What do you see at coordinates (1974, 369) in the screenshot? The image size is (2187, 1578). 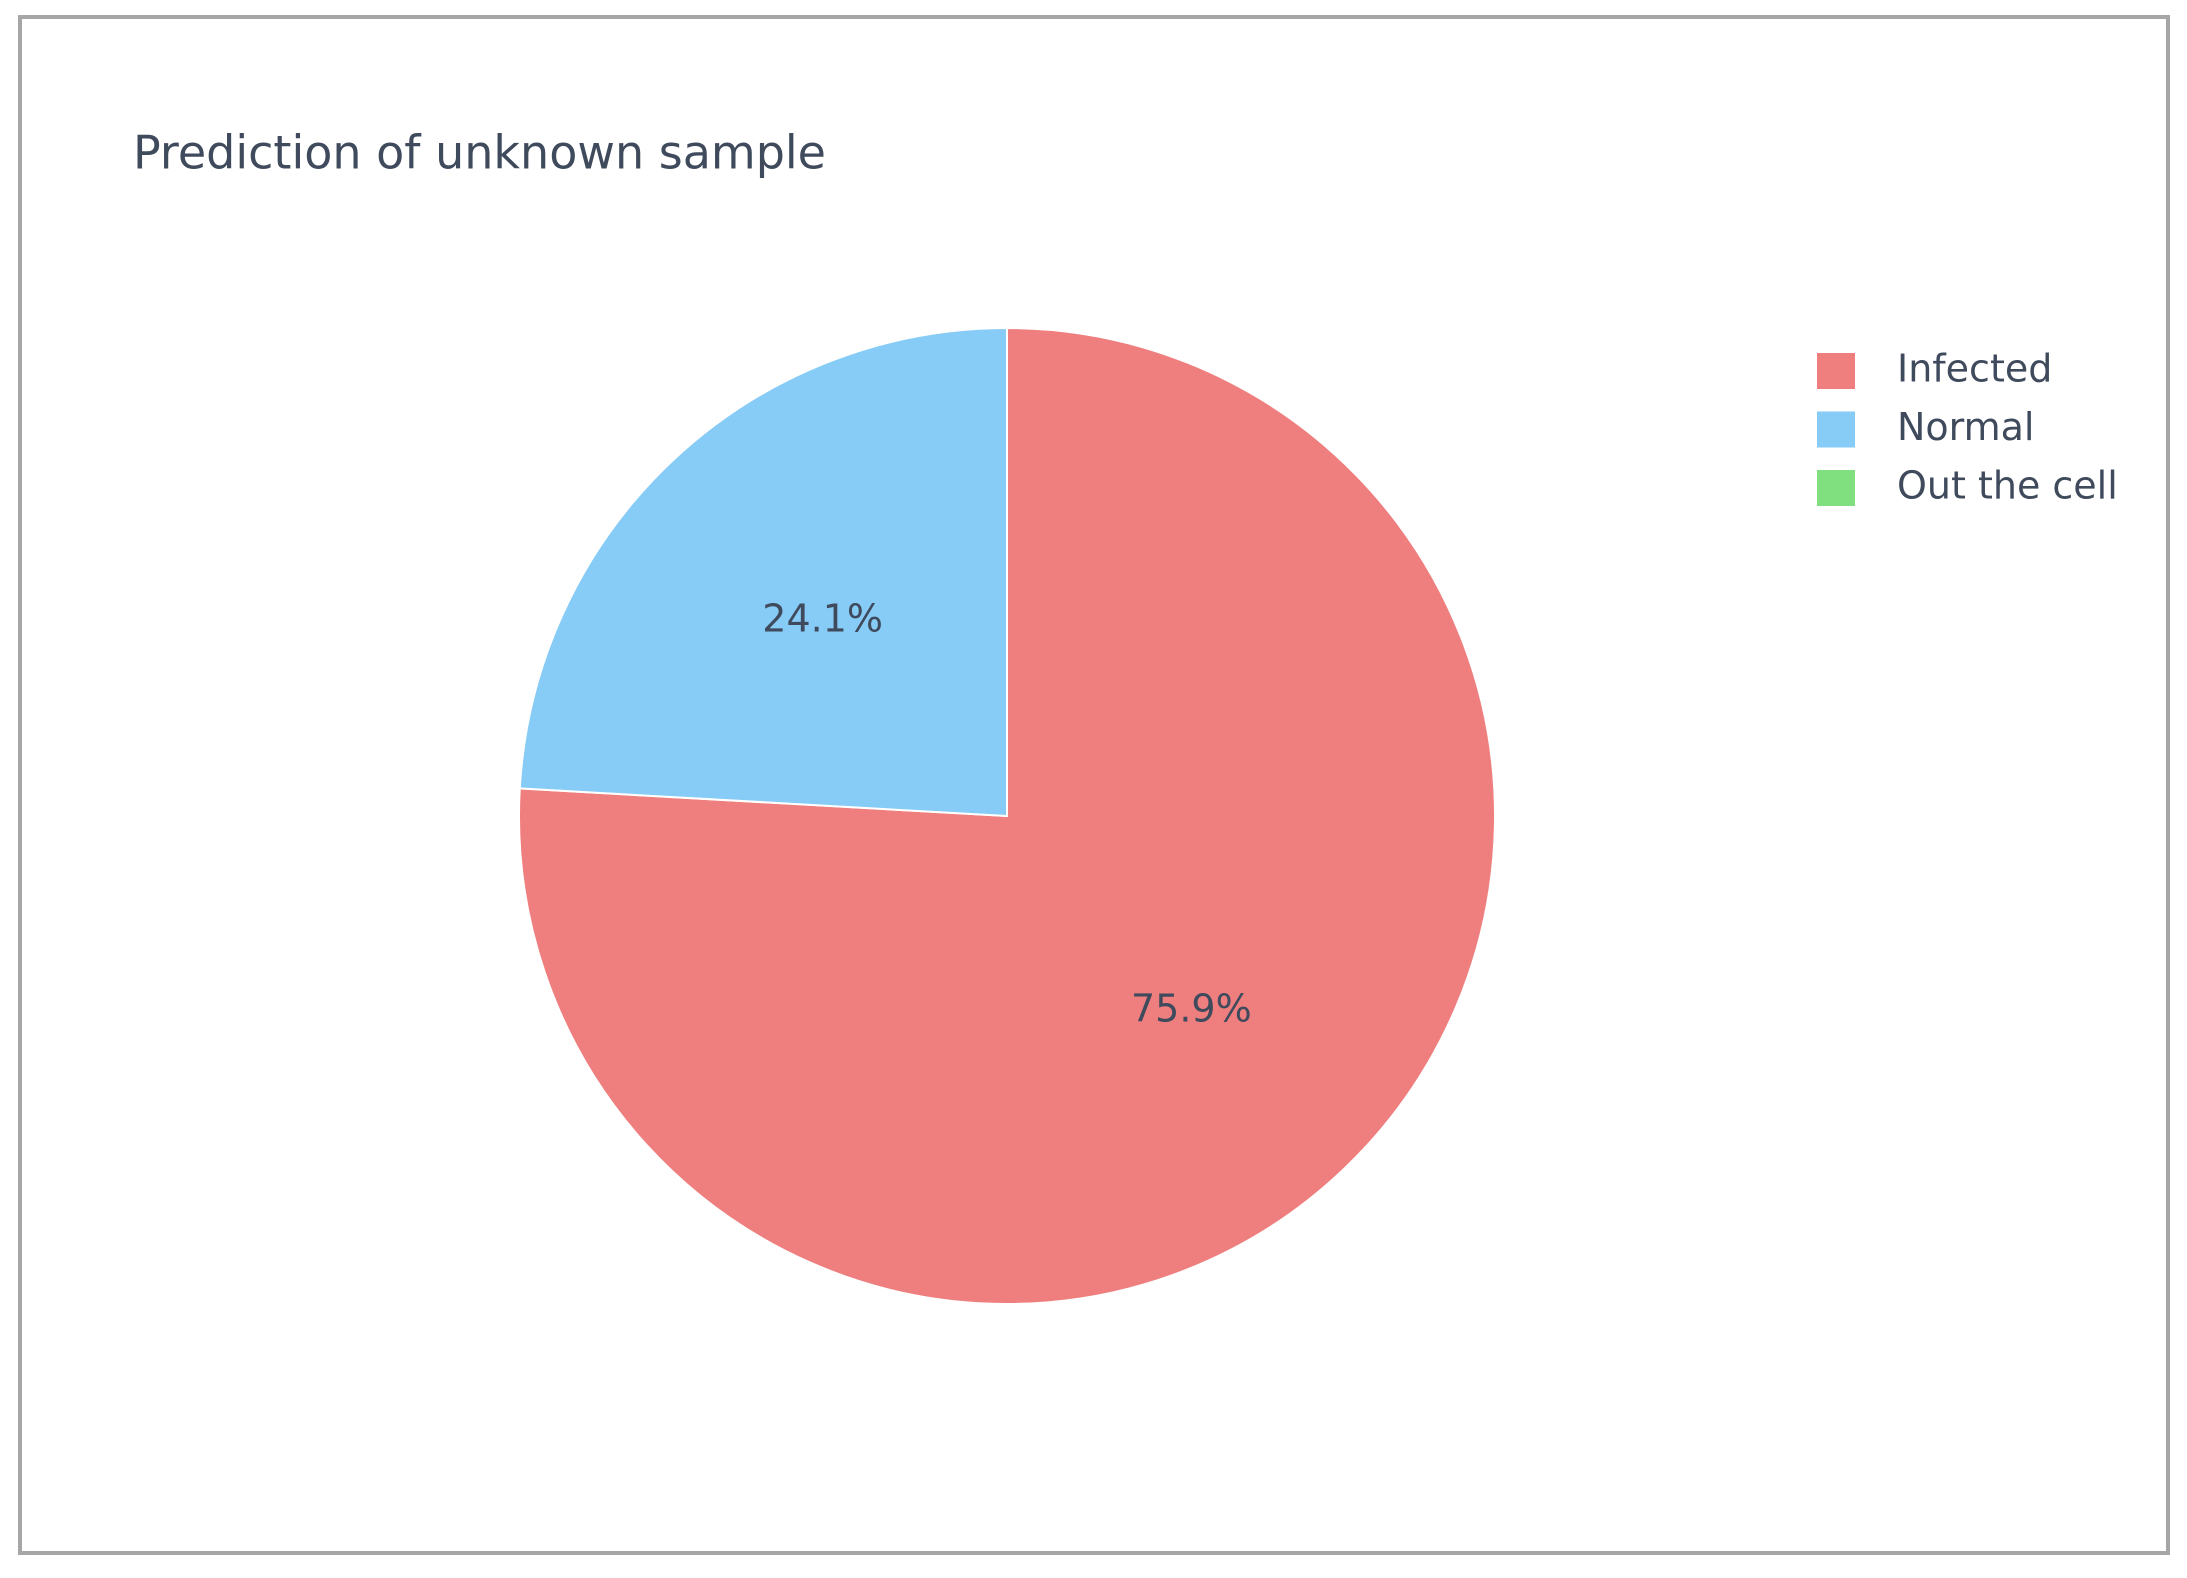 I see `legend-label: Infected` at bounding box center [1974, 369].